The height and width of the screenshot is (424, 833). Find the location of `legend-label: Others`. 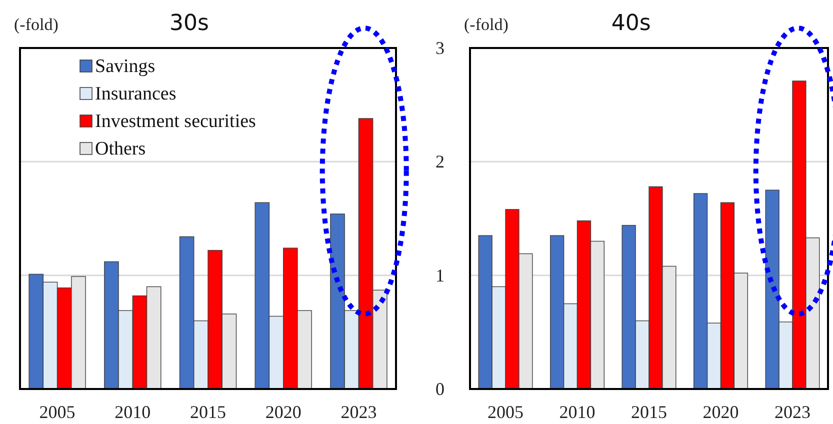

legend-label: Others is located at coordinates (120, 149).